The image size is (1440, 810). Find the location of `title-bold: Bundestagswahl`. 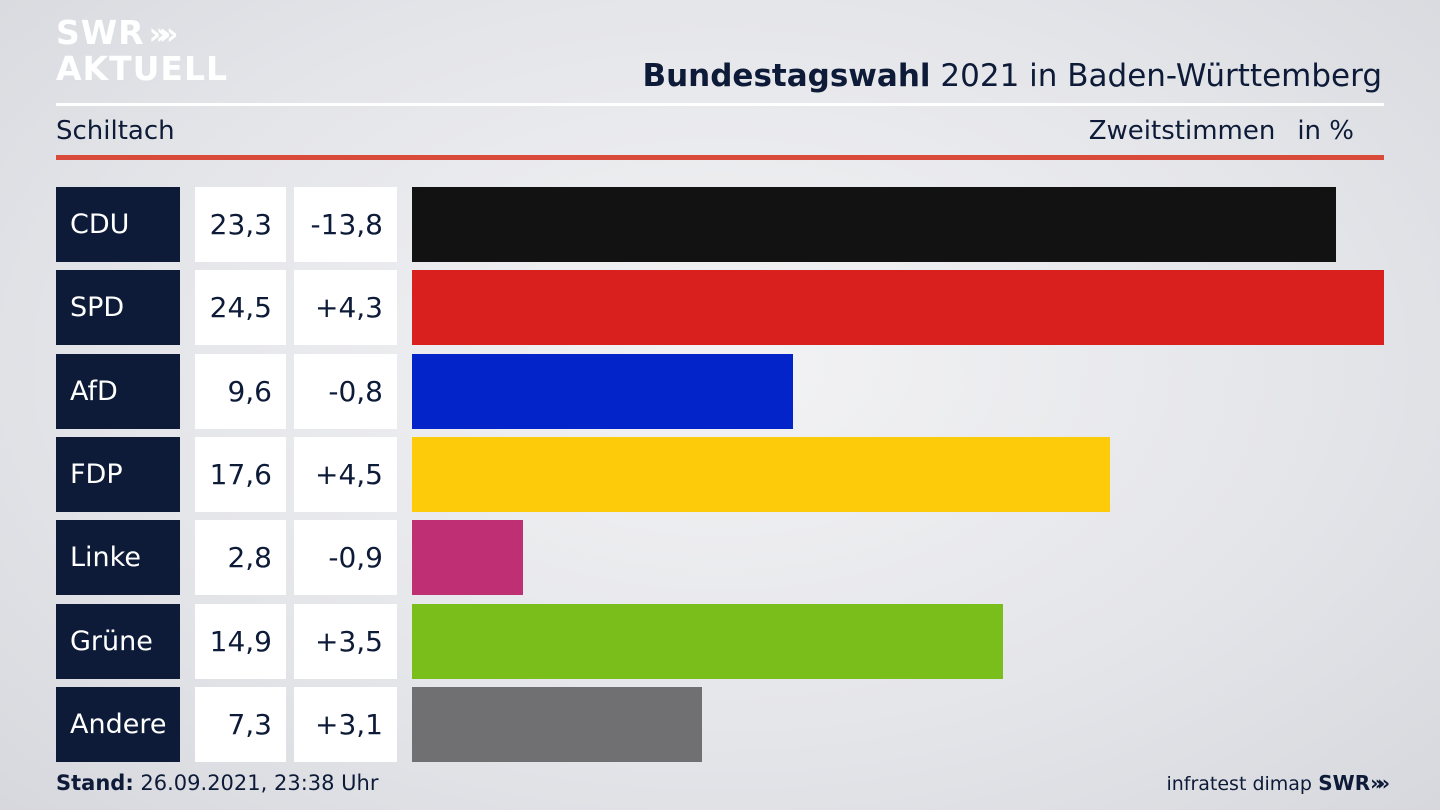

title-bold: Bundestagswahl is located at coordinates (786, 76).